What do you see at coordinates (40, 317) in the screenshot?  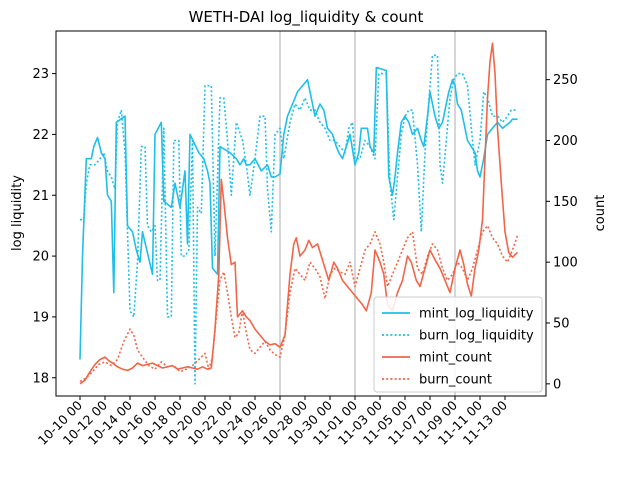 I see `left-tick-label: 19` at bounding box center [40, 317].